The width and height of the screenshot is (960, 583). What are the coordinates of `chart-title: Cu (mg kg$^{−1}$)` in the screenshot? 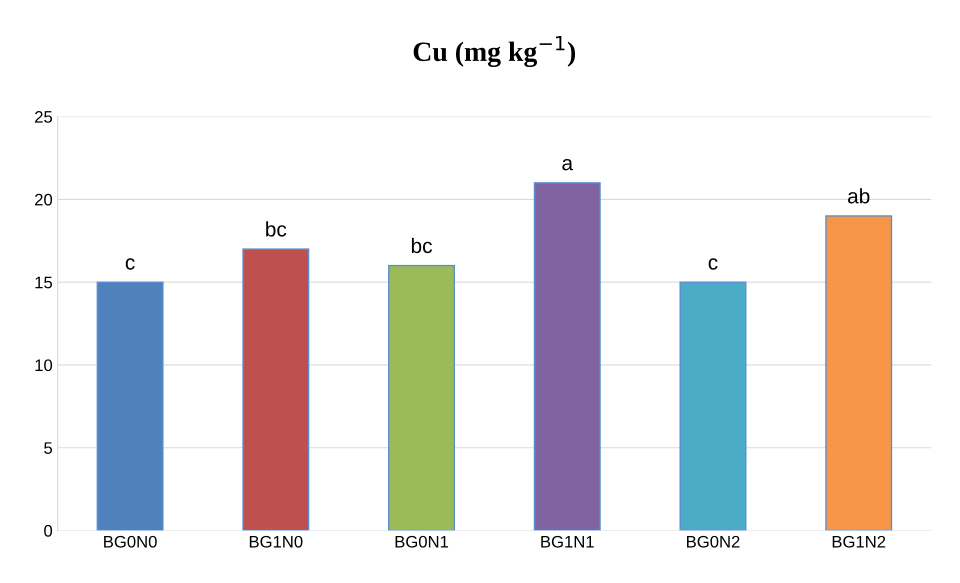 It's located at (495, 51).